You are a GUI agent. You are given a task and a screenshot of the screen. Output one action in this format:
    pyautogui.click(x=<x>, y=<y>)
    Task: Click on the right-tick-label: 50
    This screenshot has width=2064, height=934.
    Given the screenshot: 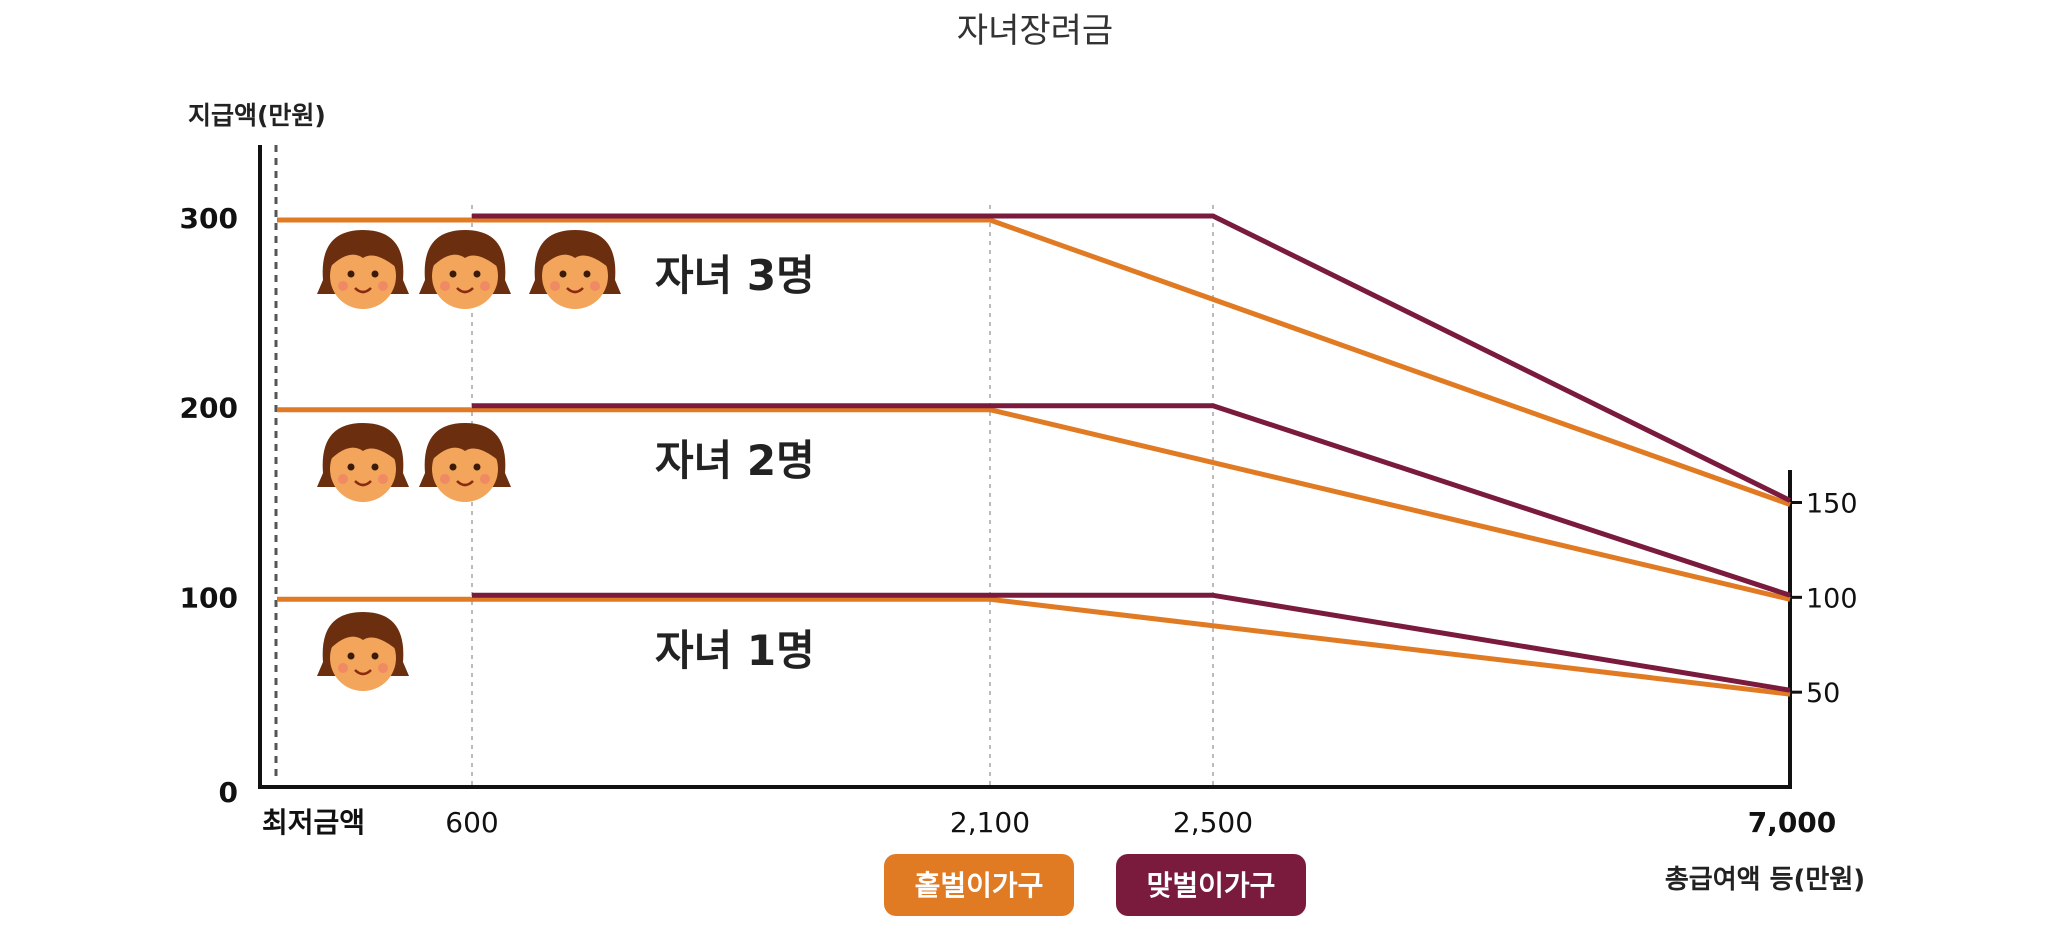 What is the action you would take?
    pyautogui.click(x=1823, y=693)
    